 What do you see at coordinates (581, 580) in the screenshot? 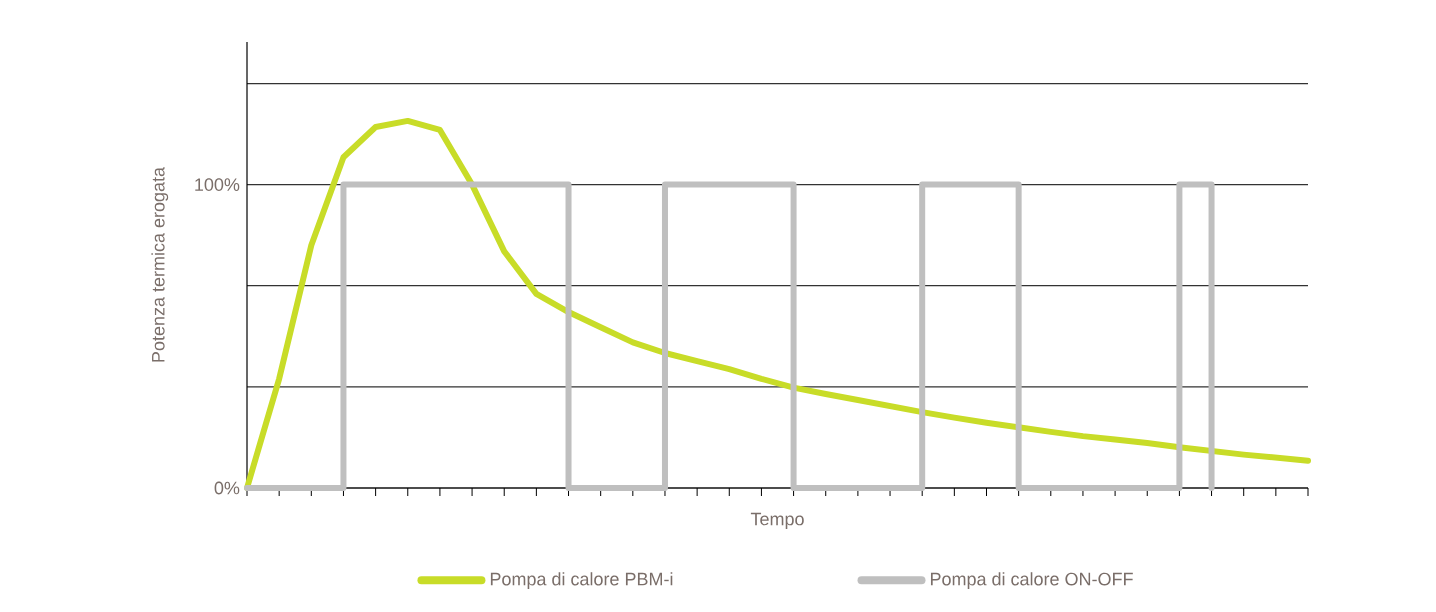
I see `legend-label: Pompa di calore PBM-i` at bounding box center [581, 580].